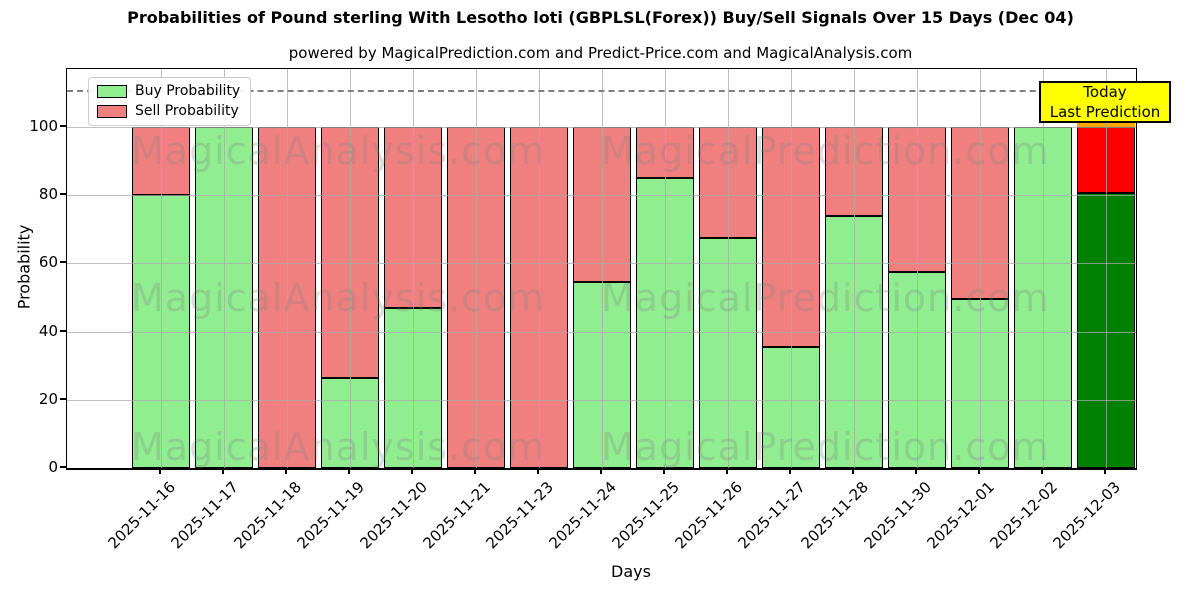 The image size is (1200, 600). What do you see at coordinates (48, 194) in the screenshot?
I see `y-tick-label: 80` at bounding box center [48, 194].